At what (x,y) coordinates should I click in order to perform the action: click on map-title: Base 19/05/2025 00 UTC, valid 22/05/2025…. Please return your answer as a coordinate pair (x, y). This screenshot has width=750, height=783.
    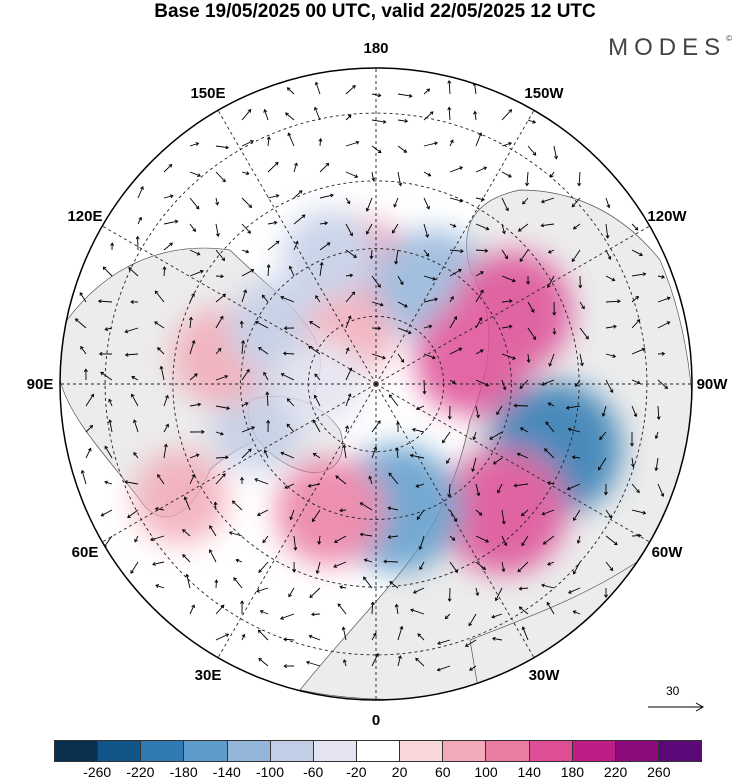
    Looking at the image, I should click on (375, 11).